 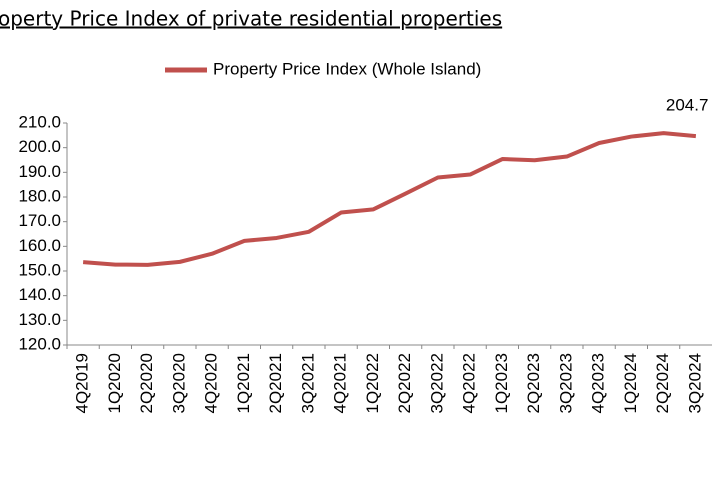 What do you see at coordinates (146, 383) in the screenshot?
I see `x-tick-label: 2Q2020` at bounding box center [146, 383].